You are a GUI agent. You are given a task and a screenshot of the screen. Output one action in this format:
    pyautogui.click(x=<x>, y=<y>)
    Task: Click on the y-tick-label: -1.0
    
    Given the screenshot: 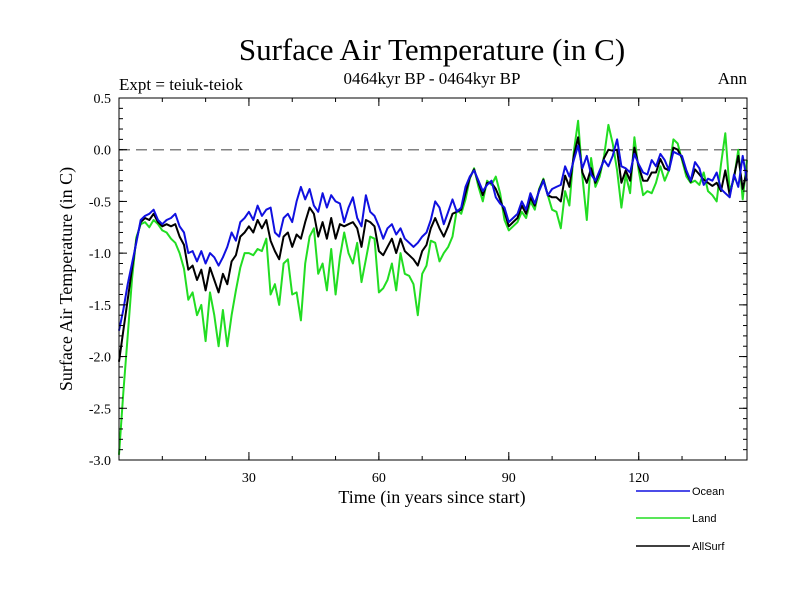 What is the action you would take?
    pyautogui.click(x=100, y=254)
    